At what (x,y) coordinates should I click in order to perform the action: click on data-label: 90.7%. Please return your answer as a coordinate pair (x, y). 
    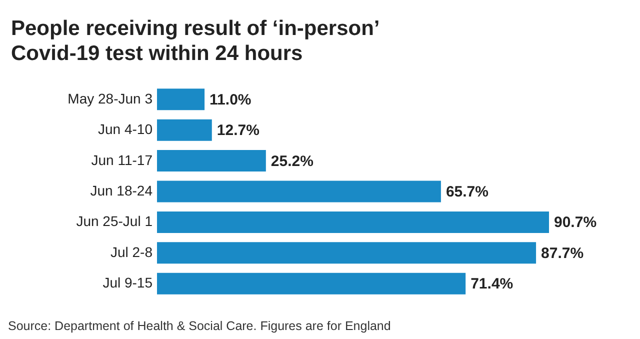
    Looking at the image, I should click on (575, 223).